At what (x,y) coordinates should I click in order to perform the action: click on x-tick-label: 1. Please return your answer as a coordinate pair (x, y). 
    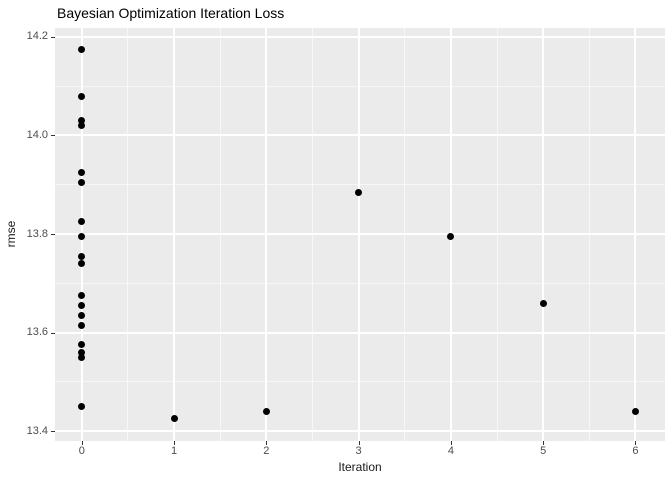
    Looking at the image, I should click on (174, 451).